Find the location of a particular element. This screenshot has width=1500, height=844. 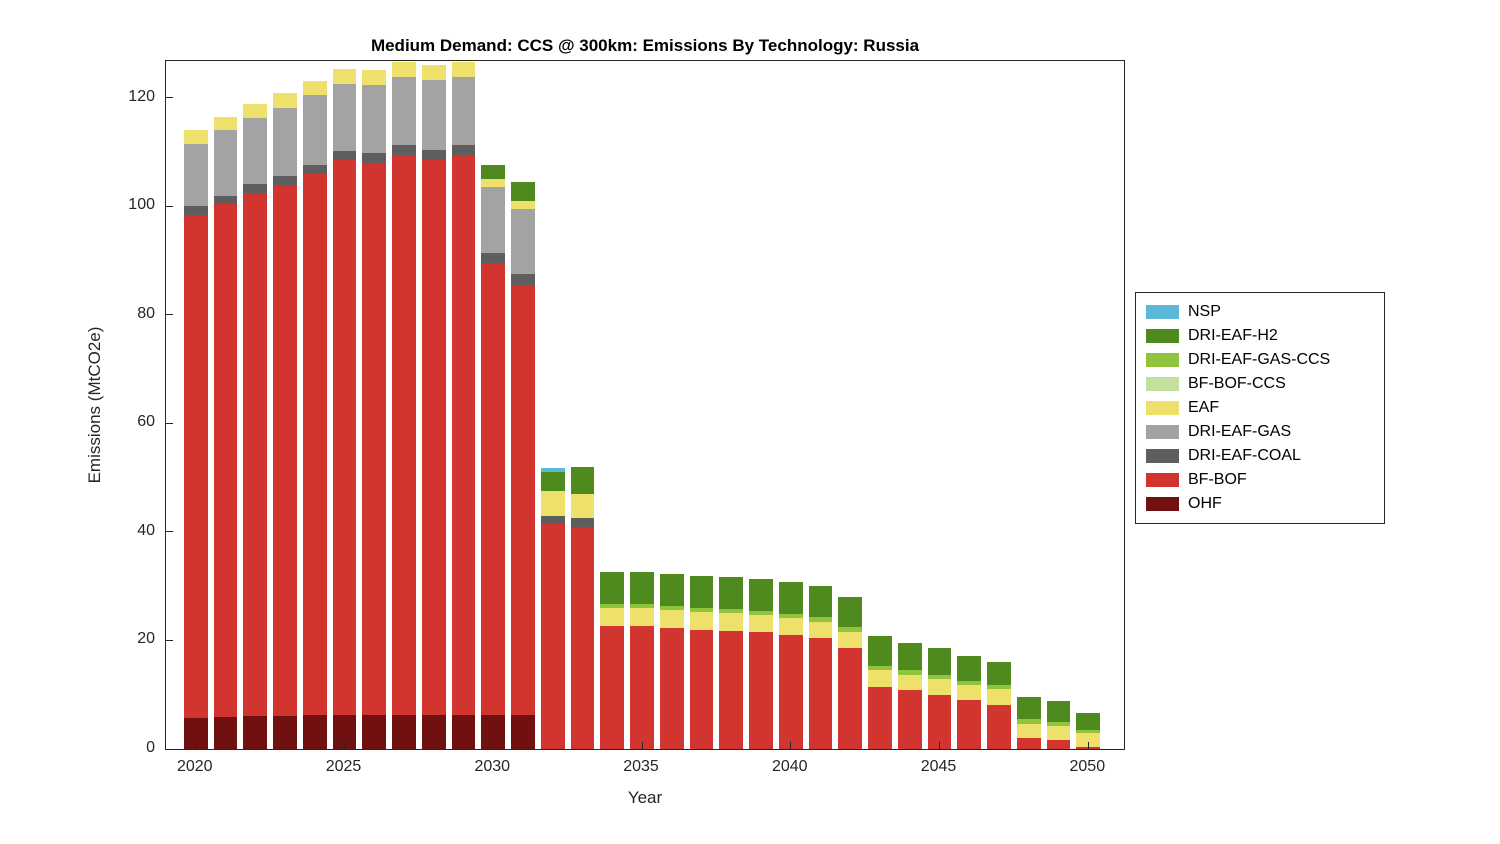

legend-label: OHF is located at coordinates (1205, 503).